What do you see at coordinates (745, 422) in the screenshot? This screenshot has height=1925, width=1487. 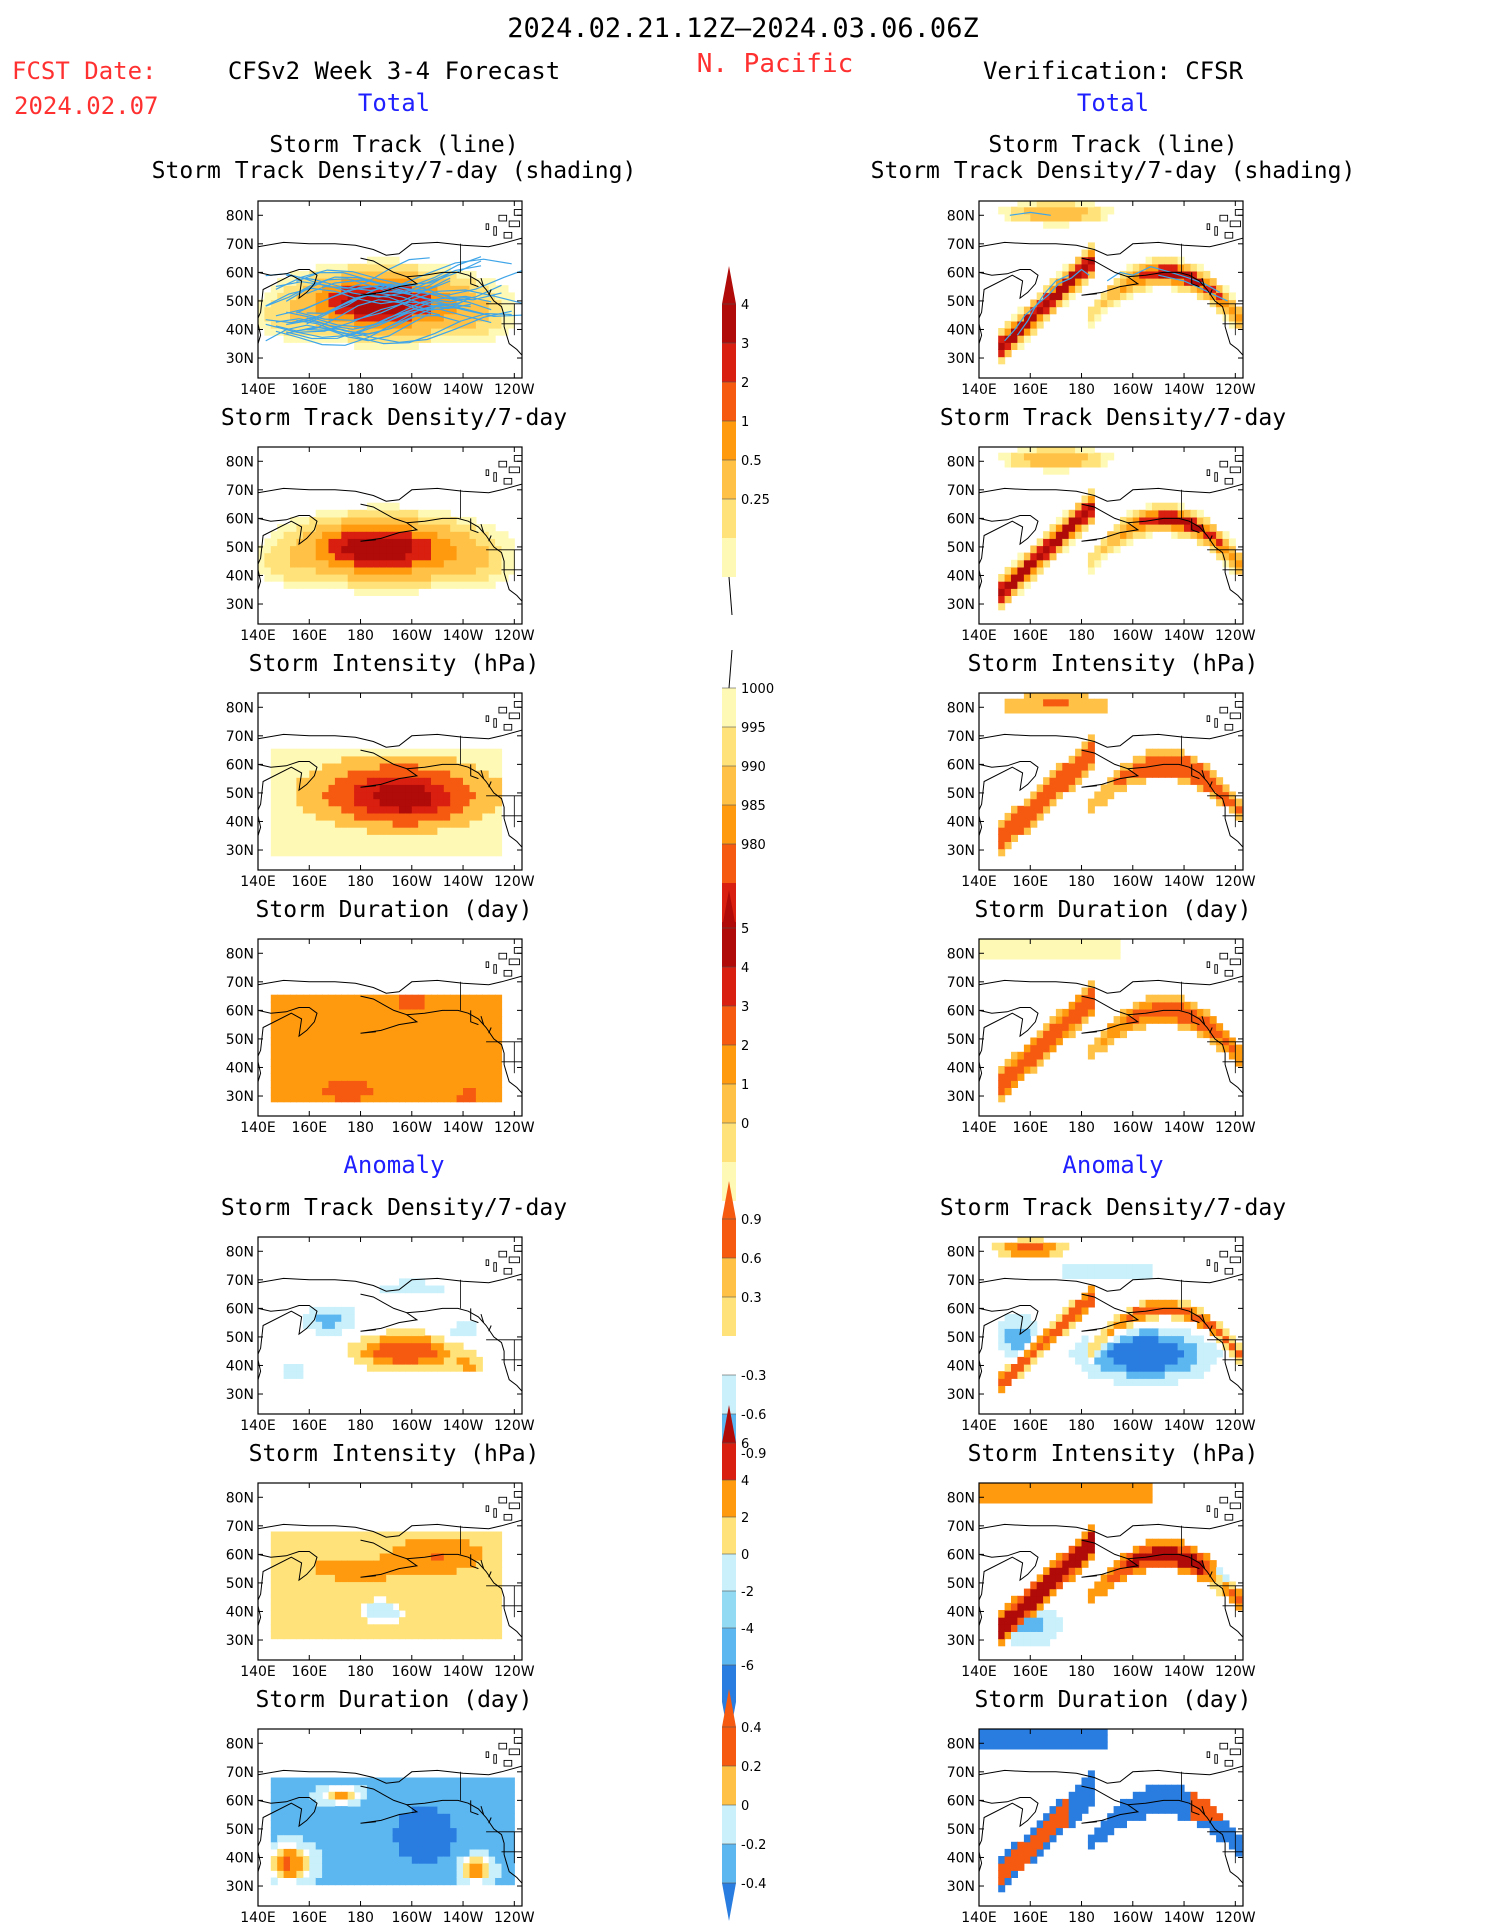 I see `colorbar-label: 1` at bounding box center [745, 422].